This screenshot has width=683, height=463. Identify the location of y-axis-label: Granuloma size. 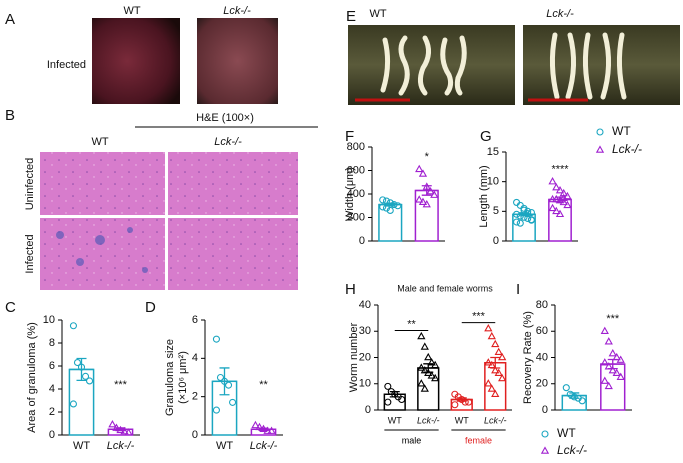
(170, 377).